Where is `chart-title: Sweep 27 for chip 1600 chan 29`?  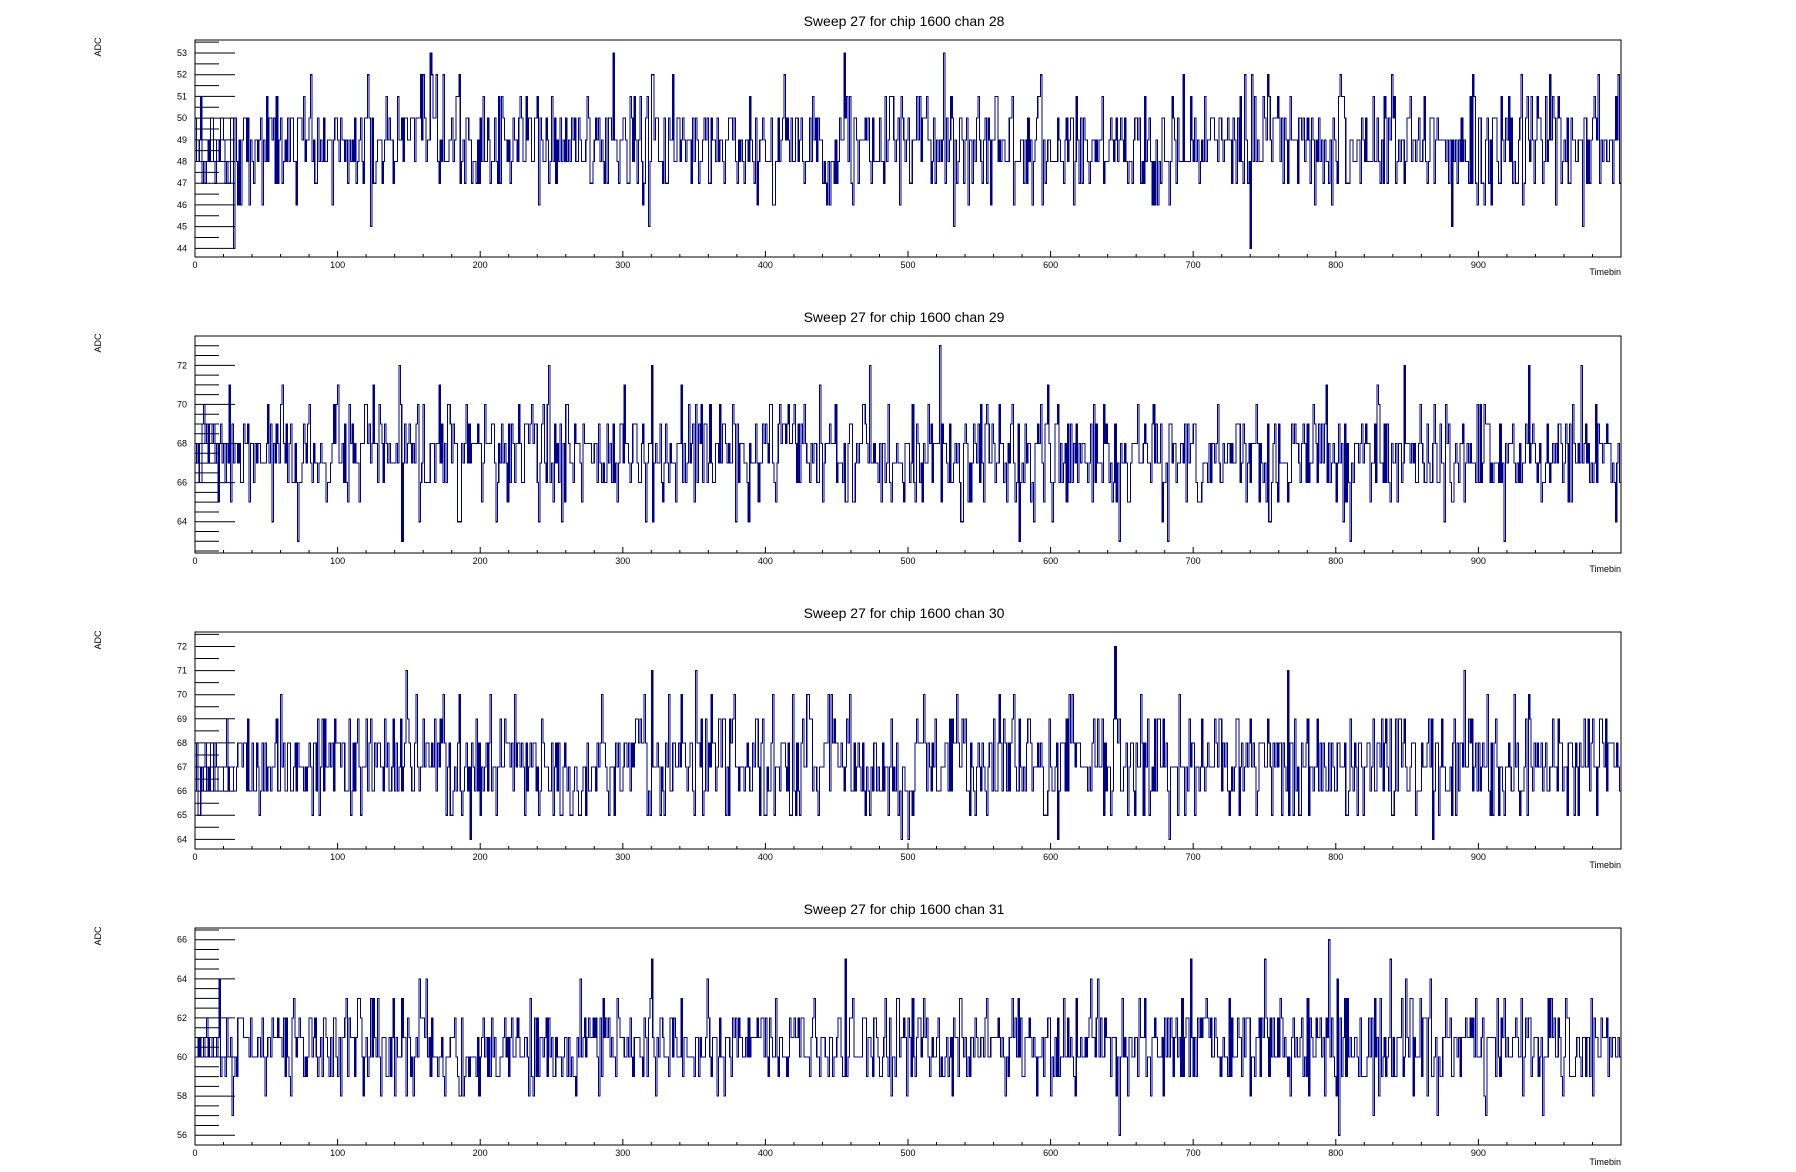
chart-title: Sweep 27 for chip 1600 chan 29 is located at coordinates (904, 317).